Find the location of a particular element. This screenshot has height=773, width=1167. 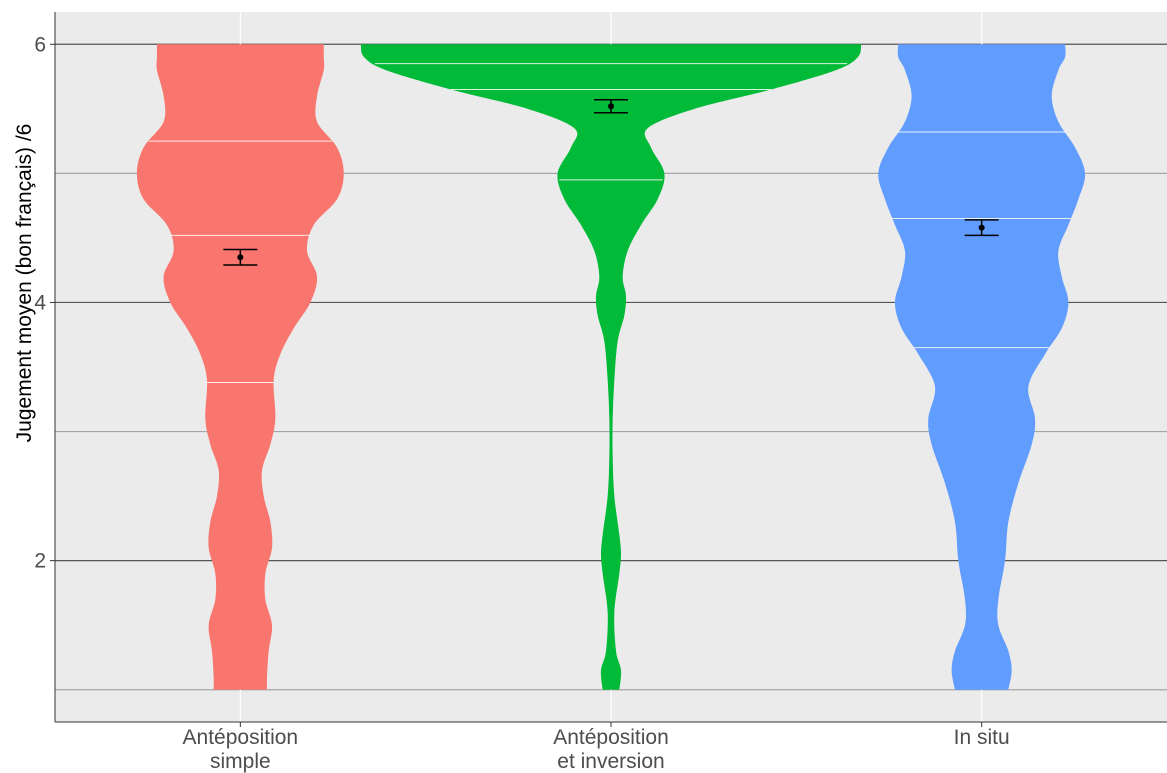

x-tick-label: Antéposition et inversion is located at coordinates (611, 749).